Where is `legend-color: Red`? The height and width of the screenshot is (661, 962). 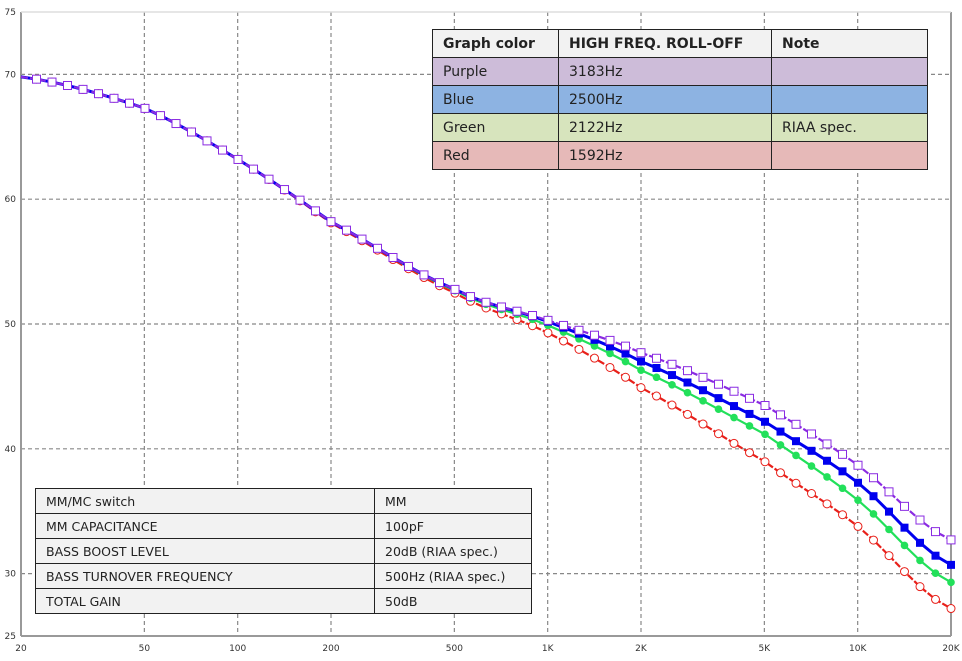 legend-color: Red is located at coordinates (495, 155).